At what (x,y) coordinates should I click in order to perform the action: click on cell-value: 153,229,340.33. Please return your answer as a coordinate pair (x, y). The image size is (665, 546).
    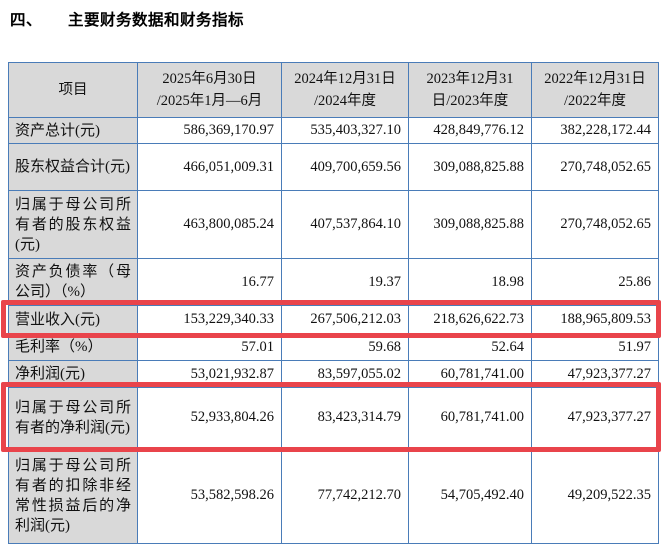
    Looking at the image, I should click on (209, 319).